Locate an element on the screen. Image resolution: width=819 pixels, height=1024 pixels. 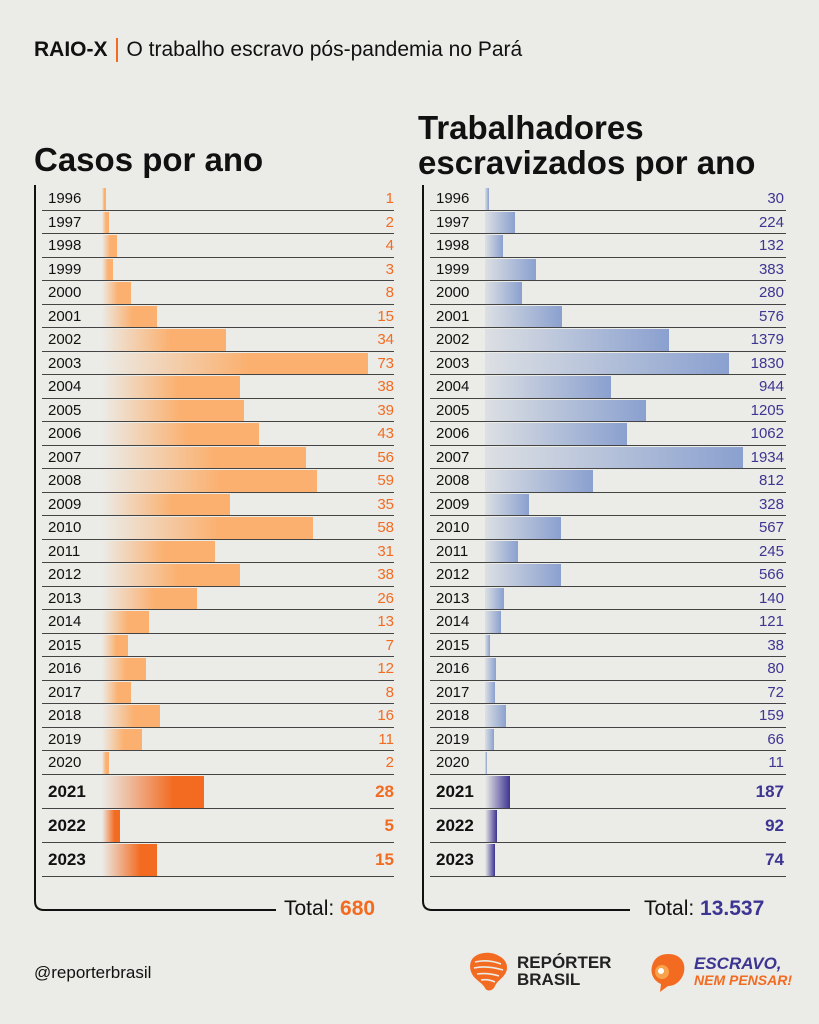
data-label: 1934 is located at coordinates (767, 457).